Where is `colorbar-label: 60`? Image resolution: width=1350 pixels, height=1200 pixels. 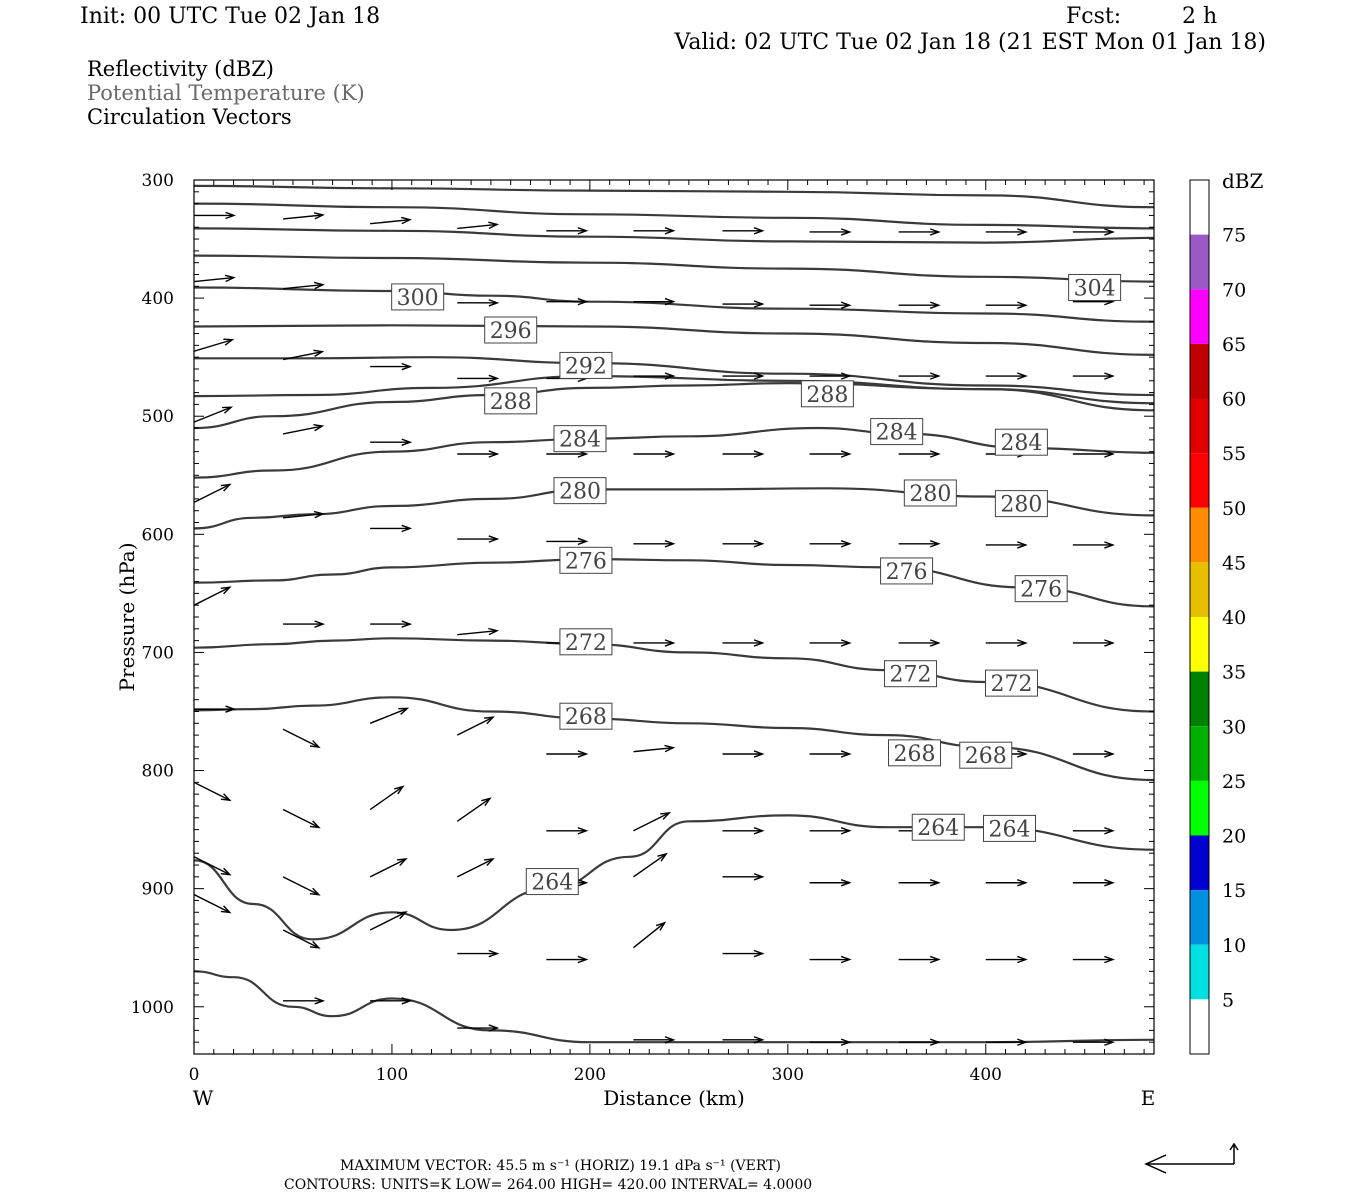
colorbar-label: 60 is located at coordinates (1234, 400).